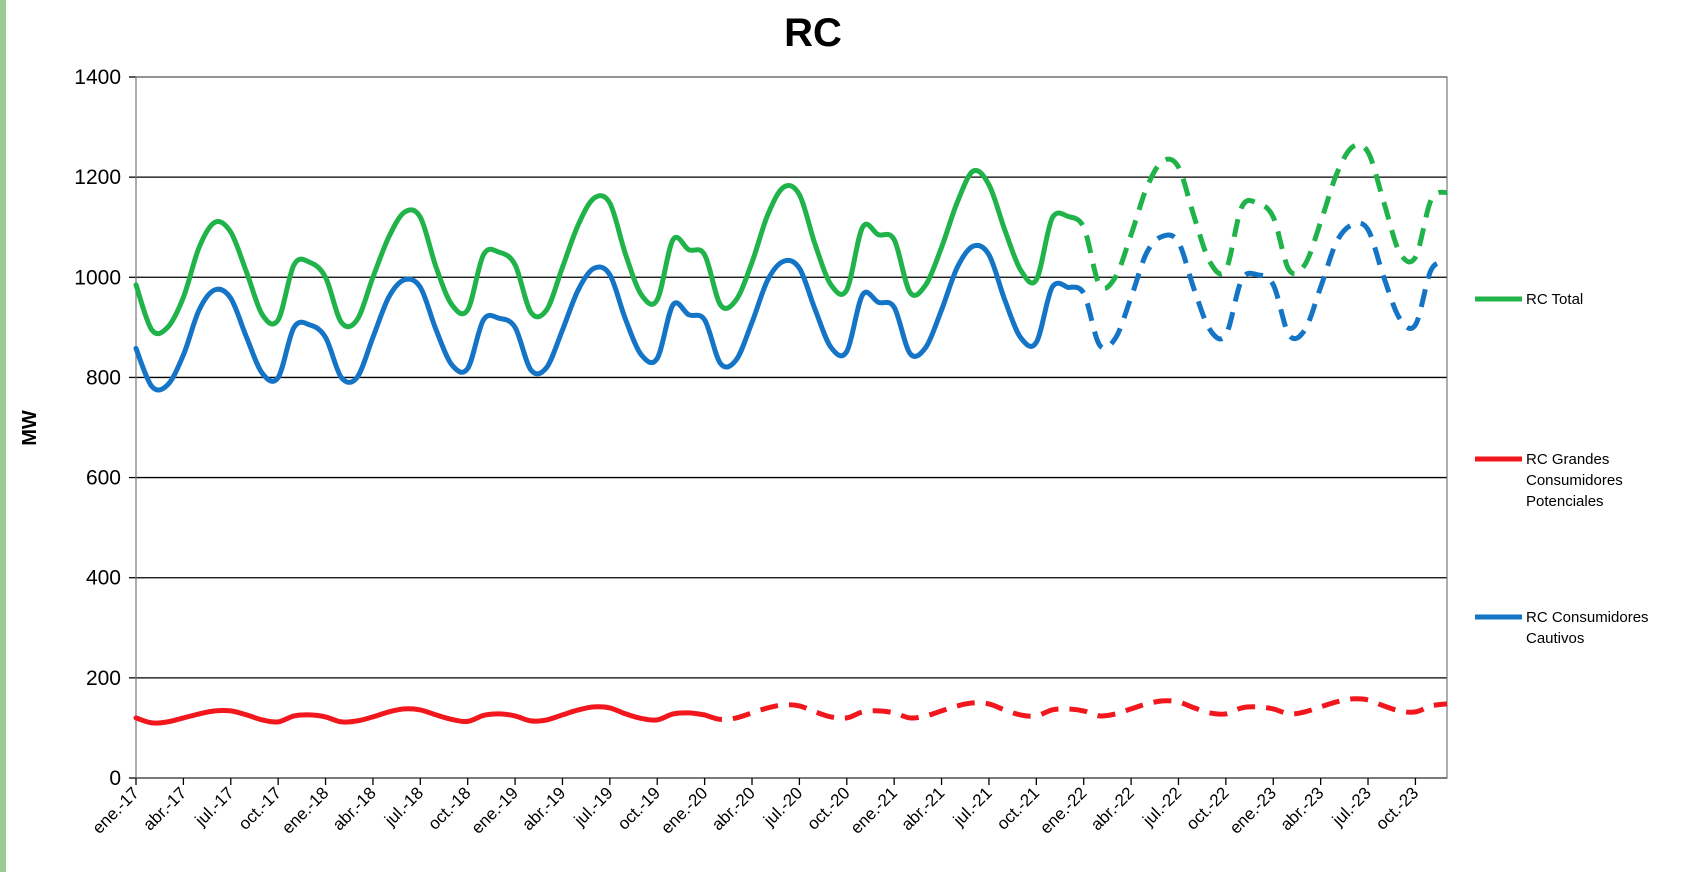  Describe the element at coordinates (1302, 808) in the screenshot. I see `x-tick-label: abr.-23` at that location.